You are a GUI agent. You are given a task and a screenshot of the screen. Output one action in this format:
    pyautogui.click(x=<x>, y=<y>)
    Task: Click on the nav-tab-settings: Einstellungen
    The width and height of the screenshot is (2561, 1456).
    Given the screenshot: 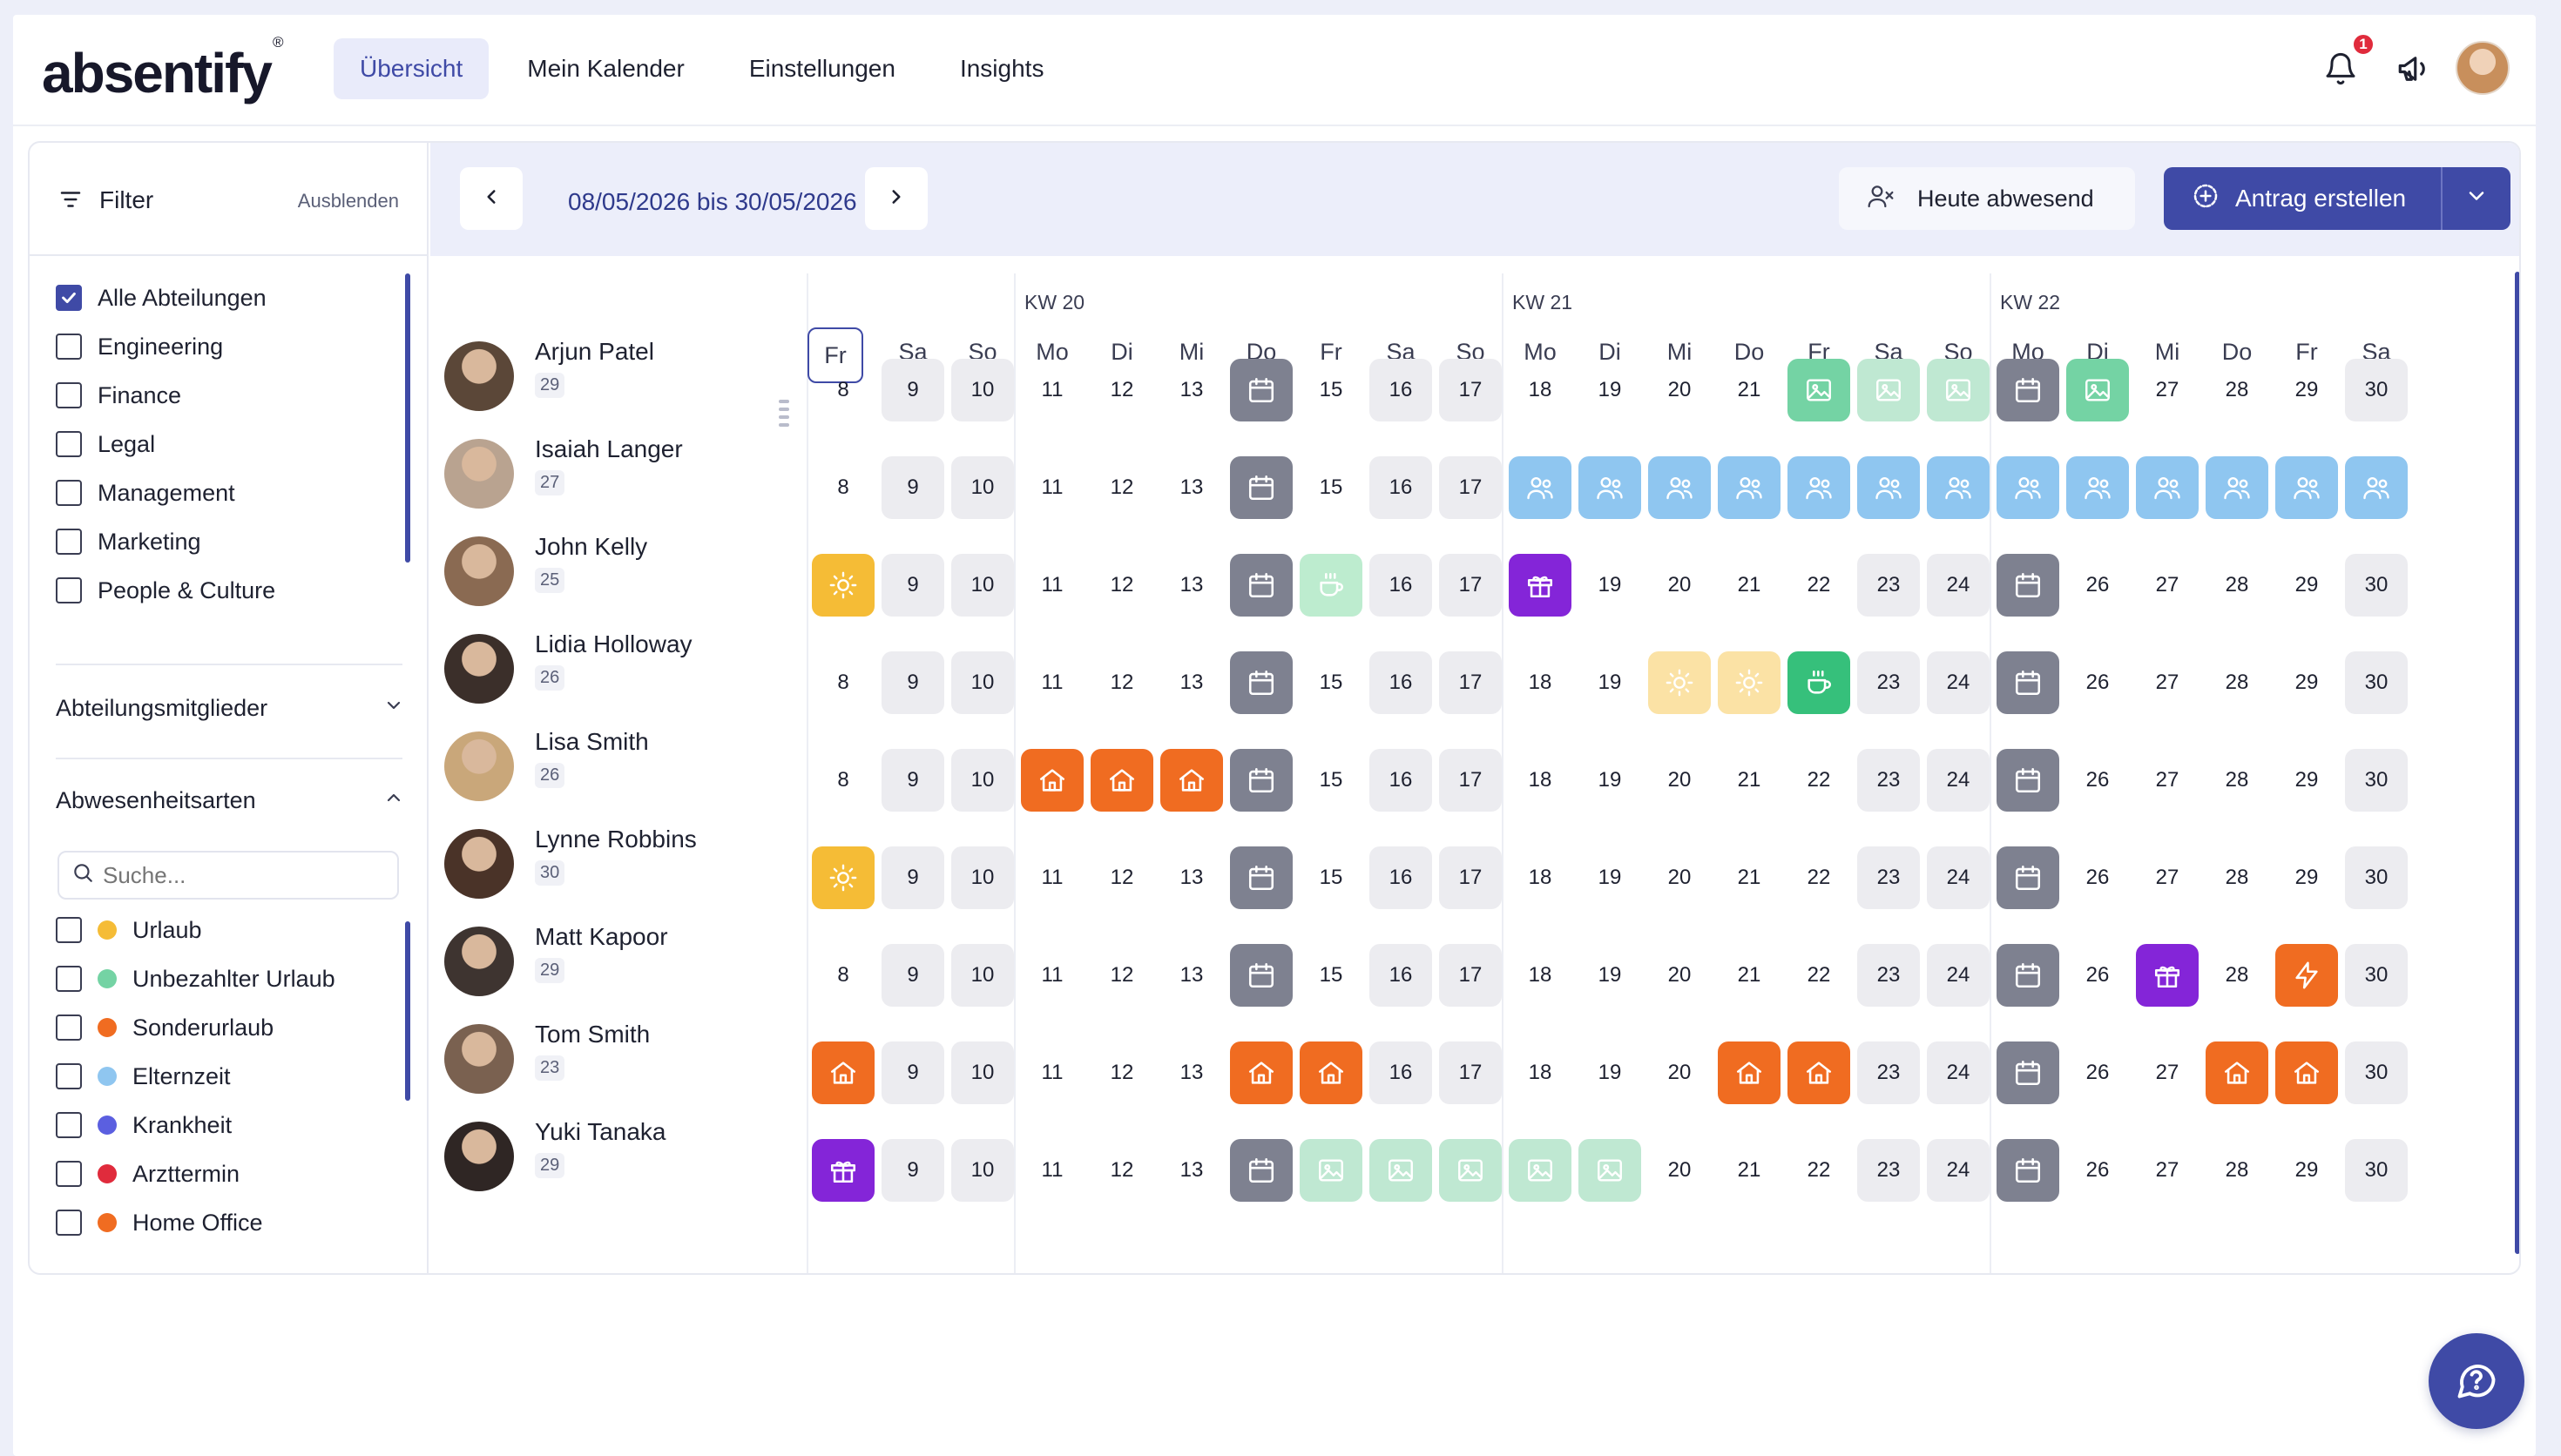 What is the action you would take?
    pyautogui.click(x=821, y=68)
    